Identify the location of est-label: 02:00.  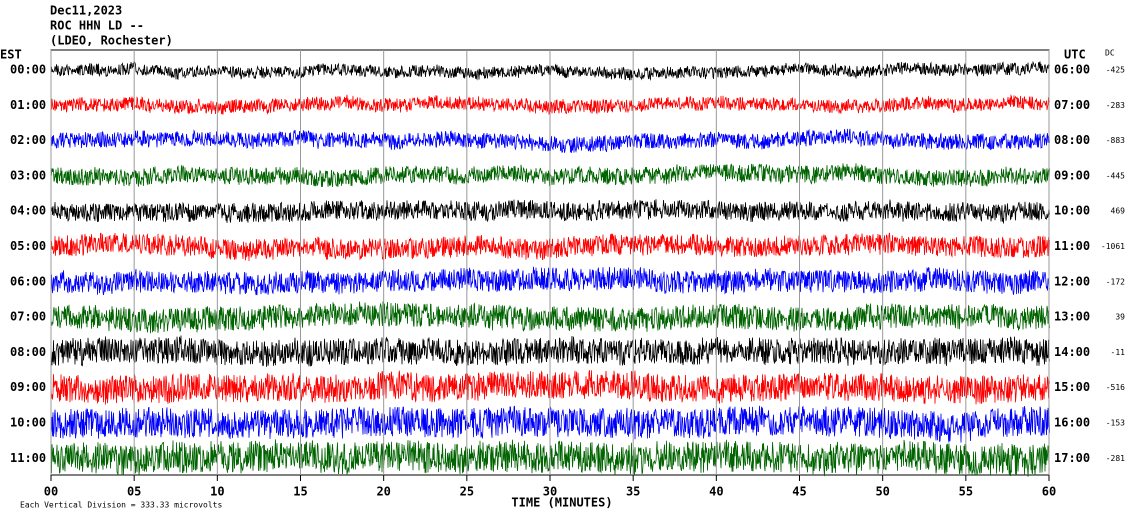
(28, 140).